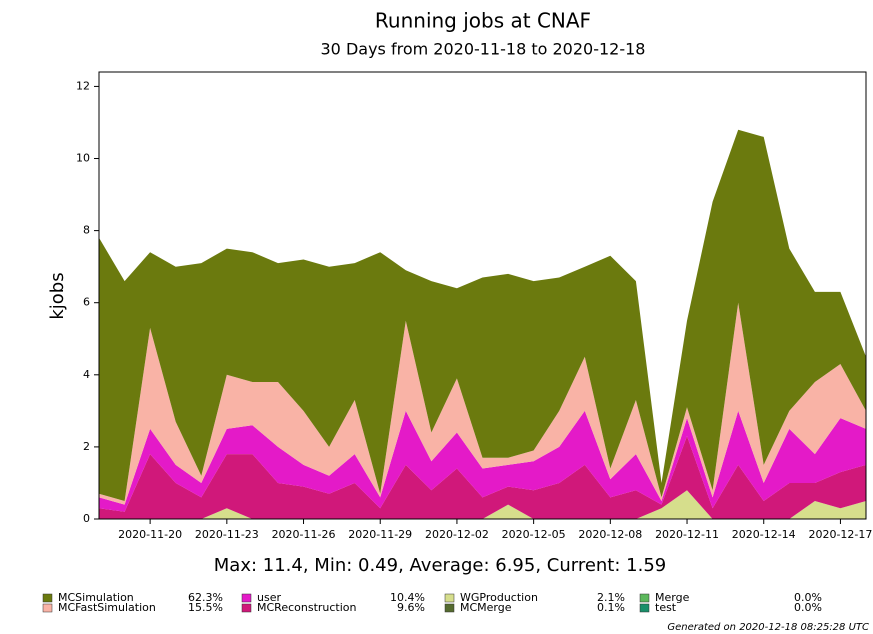 Image resolution: width=873 pixels, height=634 pixels. What do you see at coordinates (307, 607) in the screenshot?
I see `legend-label: MCReconstruction` at bounding box center [307, 607].